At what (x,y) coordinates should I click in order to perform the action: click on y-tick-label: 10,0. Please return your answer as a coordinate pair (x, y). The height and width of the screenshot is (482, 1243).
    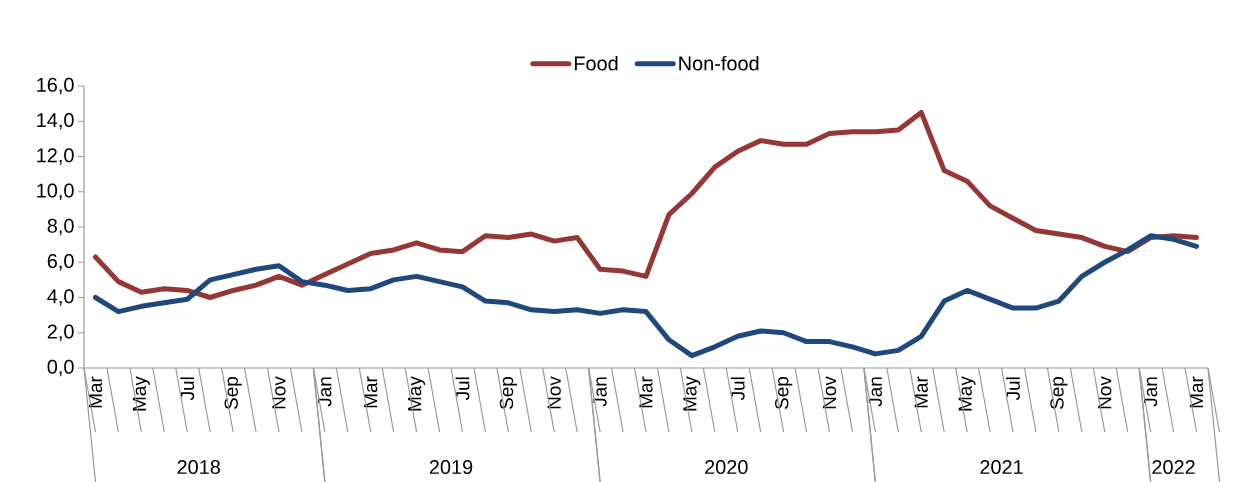
    Looking at the image, I should click on (55, 191).